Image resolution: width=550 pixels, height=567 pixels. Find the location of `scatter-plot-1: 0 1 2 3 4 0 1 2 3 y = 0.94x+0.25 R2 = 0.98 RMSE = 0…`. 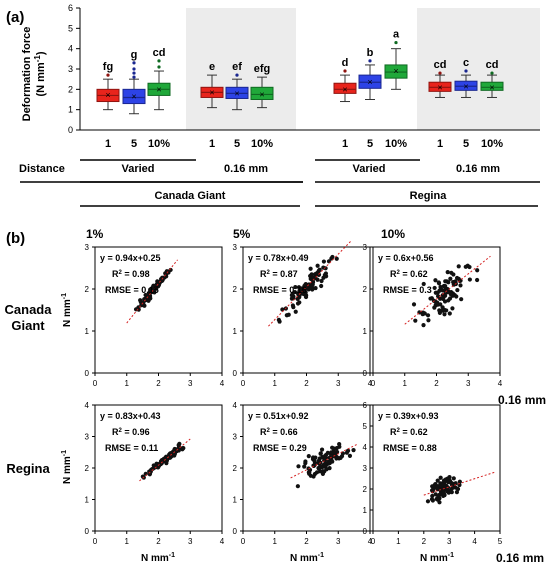

scatter-plot-1: 0 1 2 3 4 0 1 2 3 y = 0.94x+0.25 R2 = 0.98 RMSE = 0… is located at coordinates (155, 315).